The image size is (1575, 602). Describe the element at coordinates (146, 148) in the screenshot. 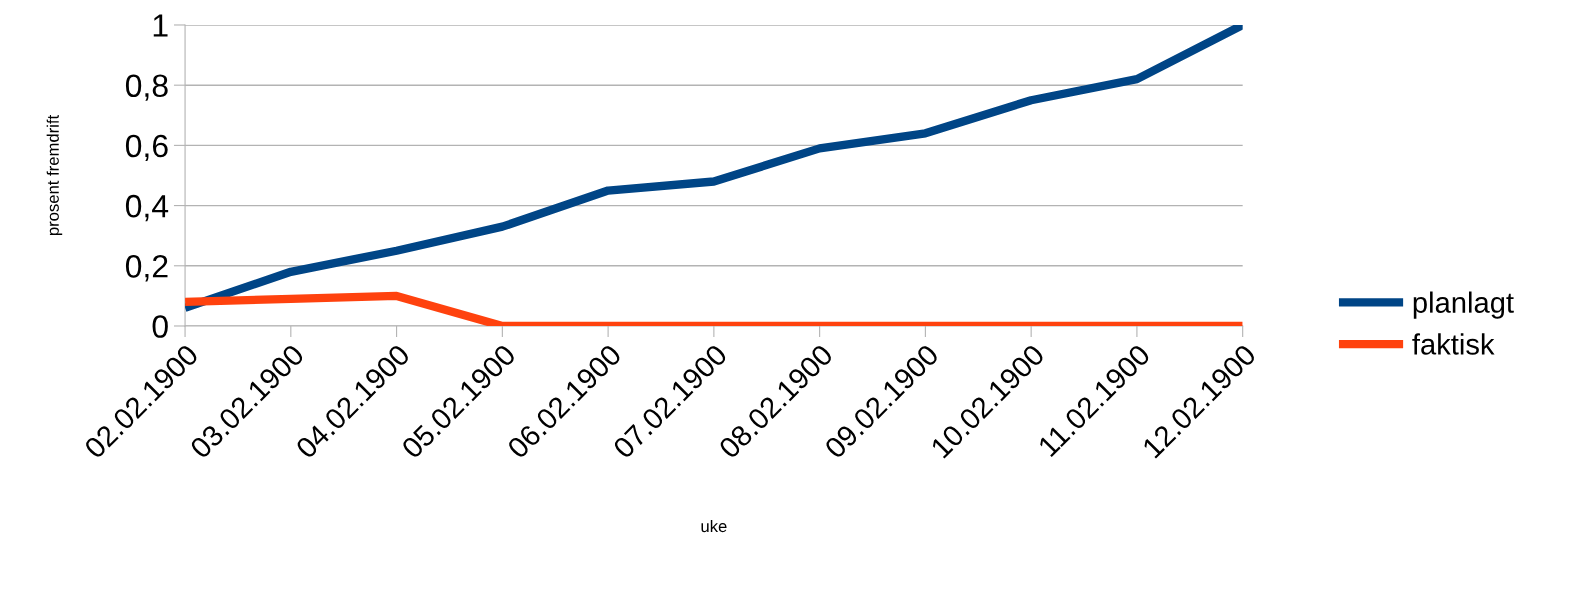

I see `y-tick-label: 0,6` at that location.